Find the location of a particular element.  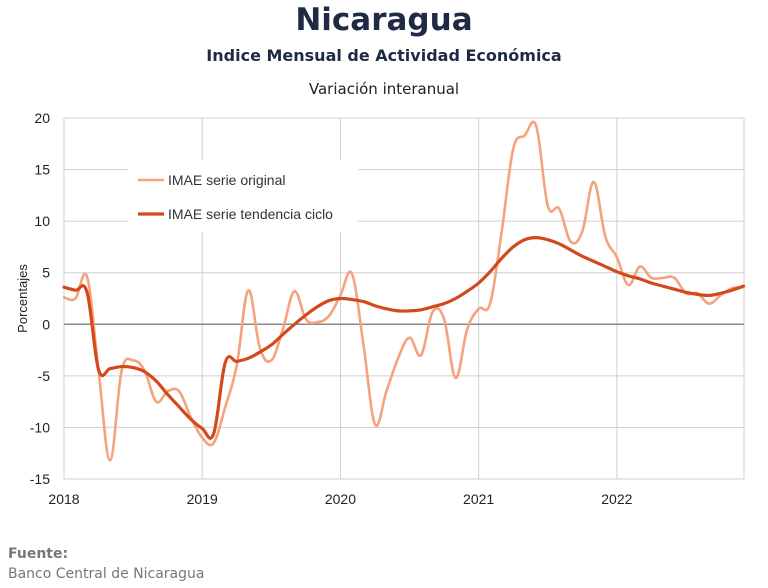

y-tick-label: 0 is located at coordinates (46, 324).